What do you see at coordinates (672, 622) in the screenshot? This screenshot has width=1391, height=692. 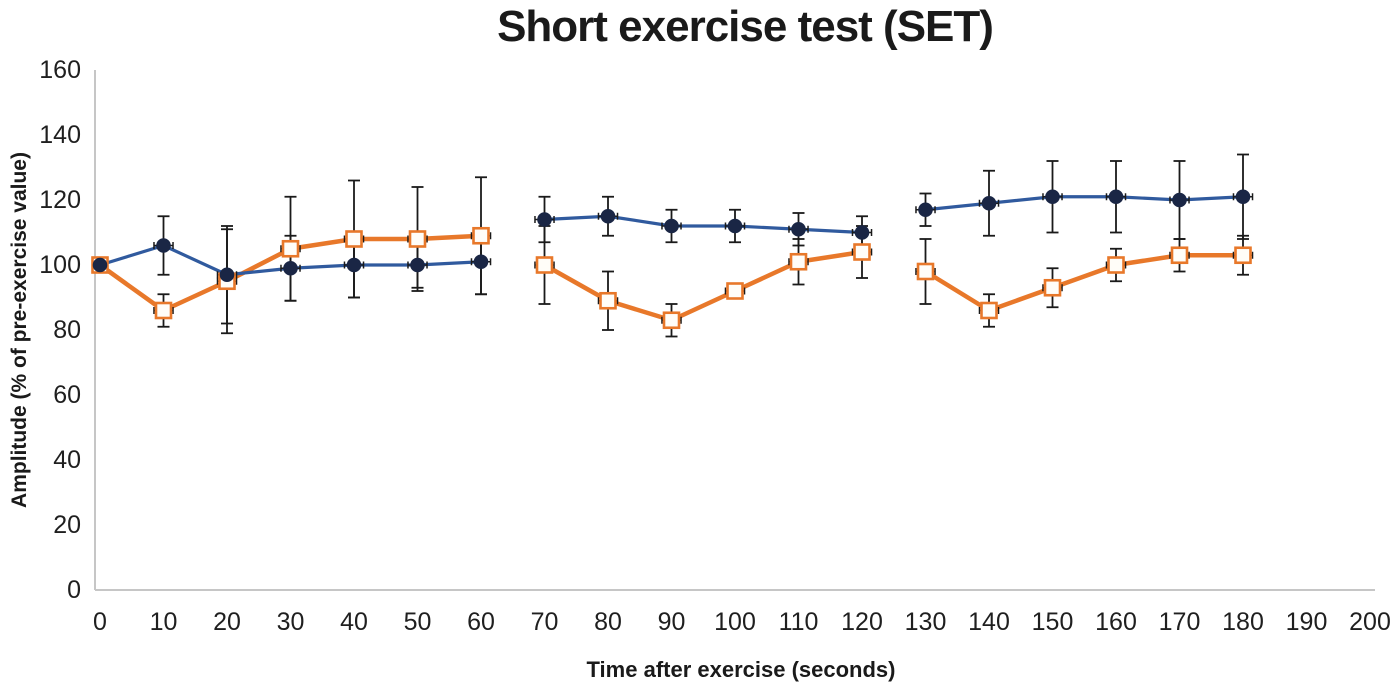 I see `x-tick-label: 90` at bounding box center [672, 622].